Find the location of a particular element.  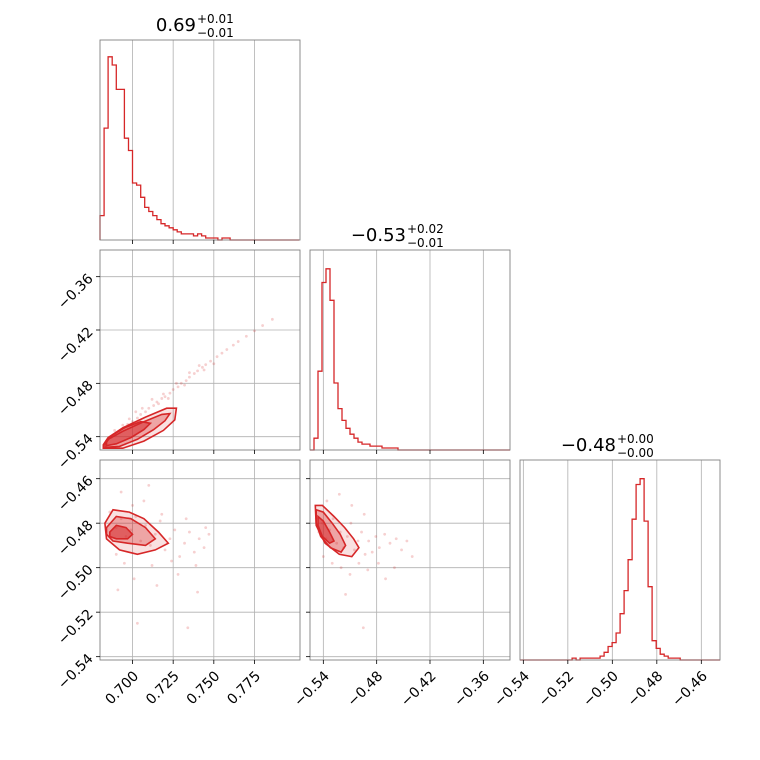

x-tick-label: 0.725 is located at coordinates (163, 688).